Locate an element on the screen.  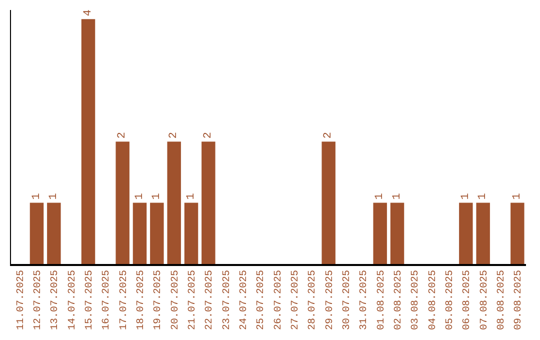
x-tick-label: 03.08.2025 is located at coordinates (416, 300).